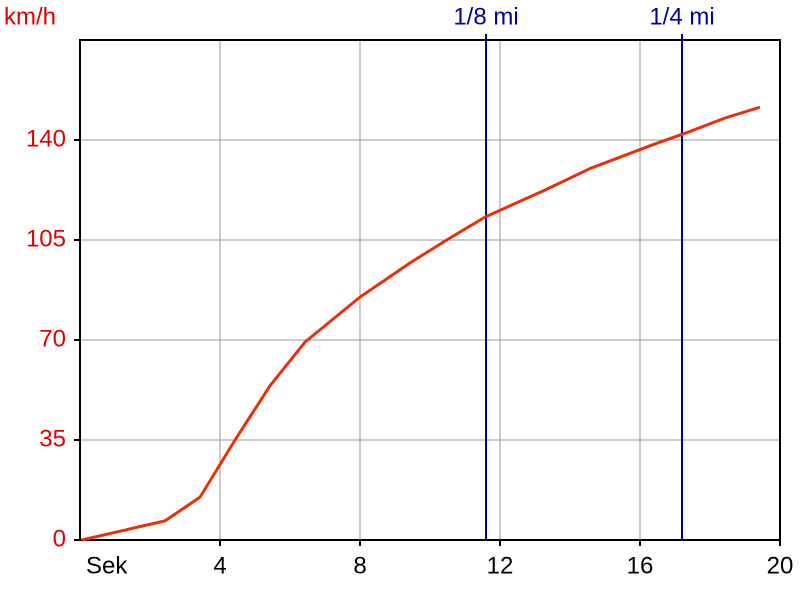 The width and height of the screenshot is (800, 605). Describe the element at coordinates (30, 16) in the screenshot. I see `y-axis-label: km/h` at that location.